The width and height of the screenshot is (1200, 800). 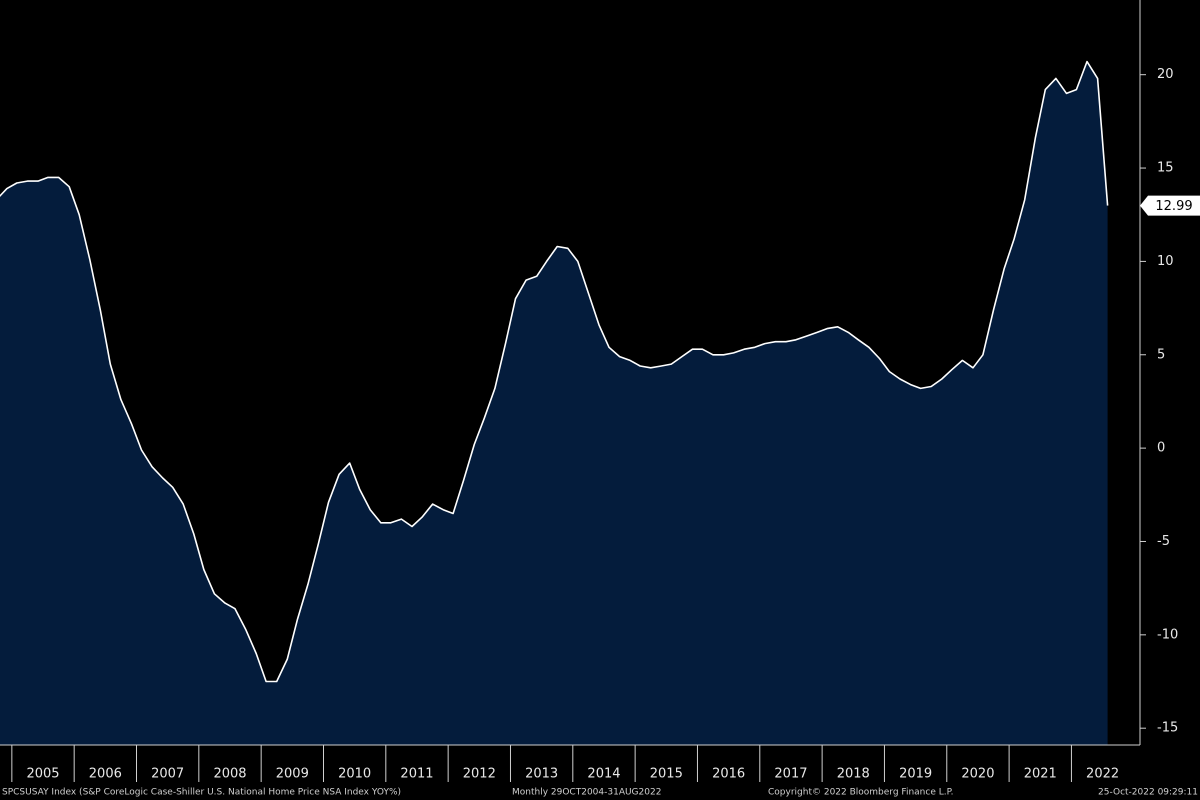 I want to click on y-tick-label: -15, so click(x=1167, y=728).